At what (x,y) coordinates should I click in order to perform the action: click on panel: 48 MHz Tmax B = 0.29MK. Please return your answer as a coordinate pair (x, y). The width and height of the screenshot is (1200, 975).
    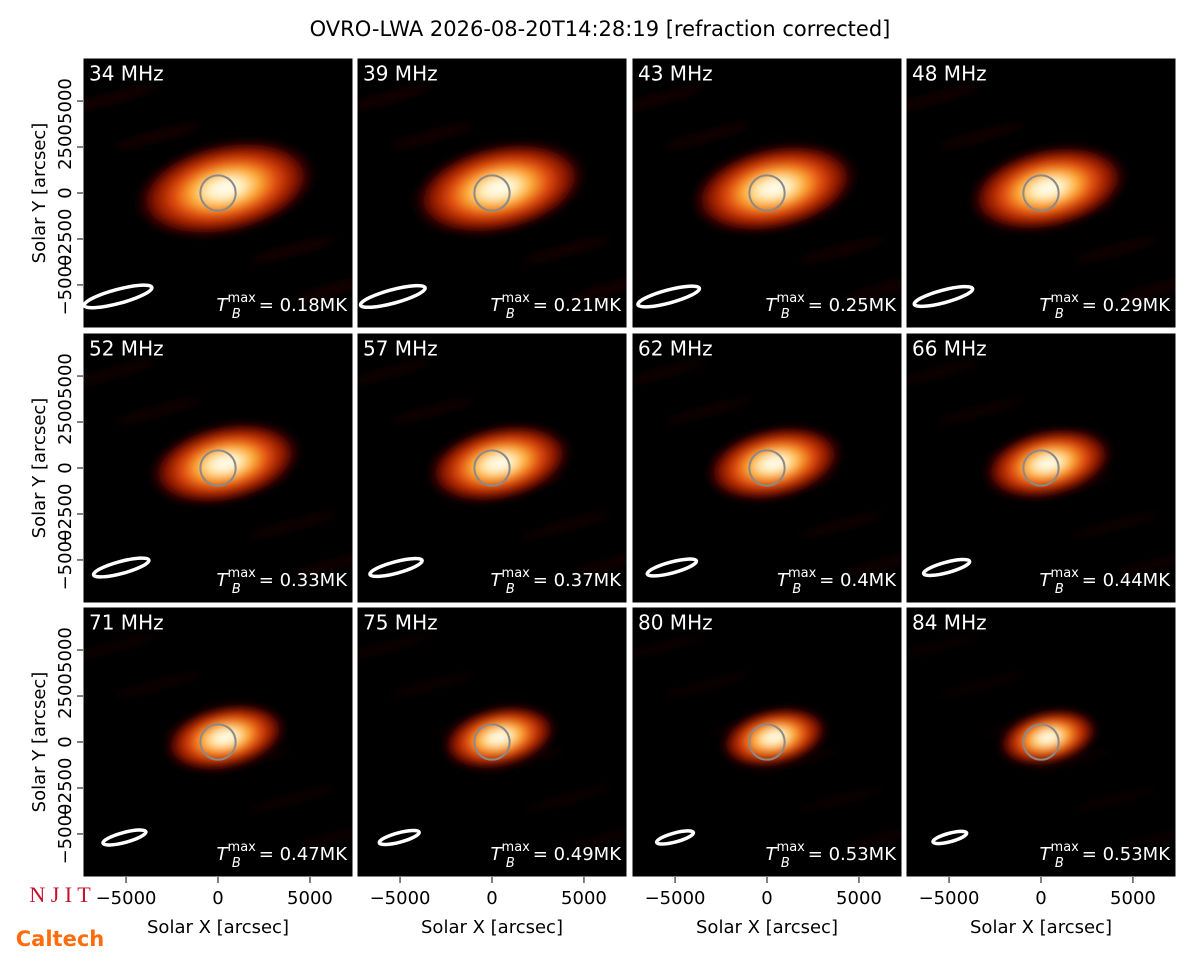
    Looking at the image, I should click on (1041, 193).